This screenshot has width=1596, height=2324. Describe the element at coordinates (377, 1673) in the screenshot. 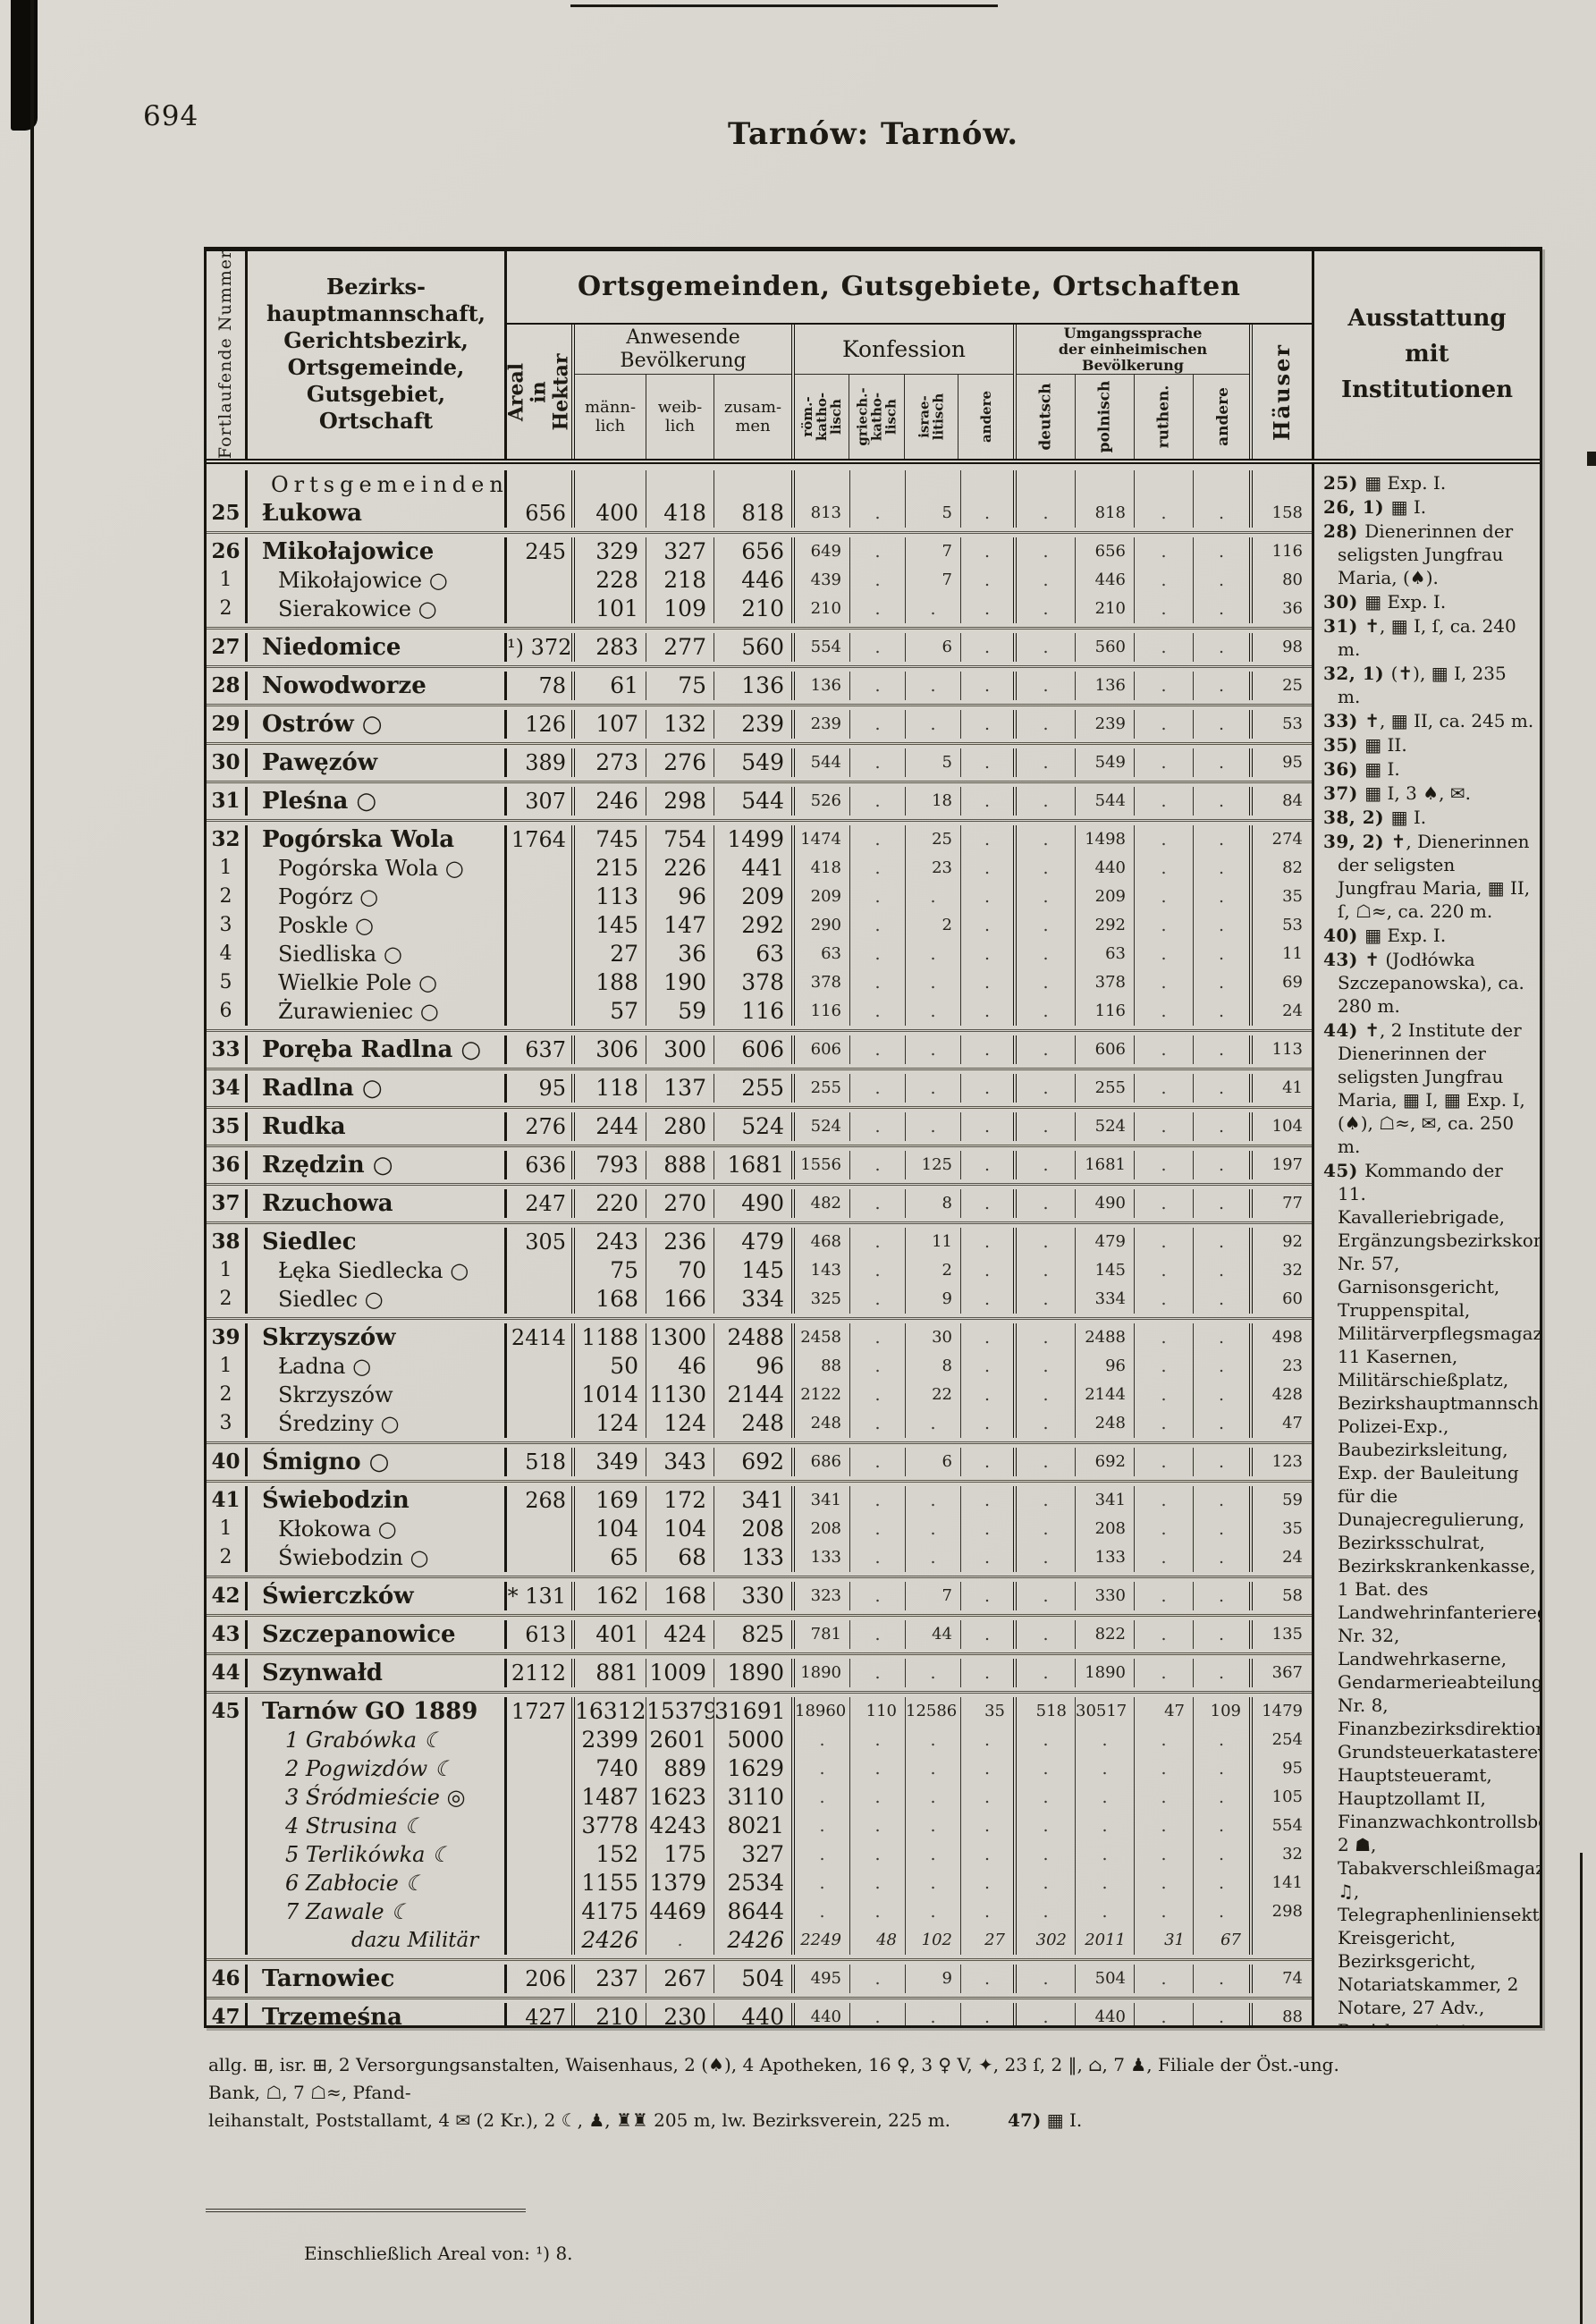

I see `cell-locality-name: Szynwałd` at that location.